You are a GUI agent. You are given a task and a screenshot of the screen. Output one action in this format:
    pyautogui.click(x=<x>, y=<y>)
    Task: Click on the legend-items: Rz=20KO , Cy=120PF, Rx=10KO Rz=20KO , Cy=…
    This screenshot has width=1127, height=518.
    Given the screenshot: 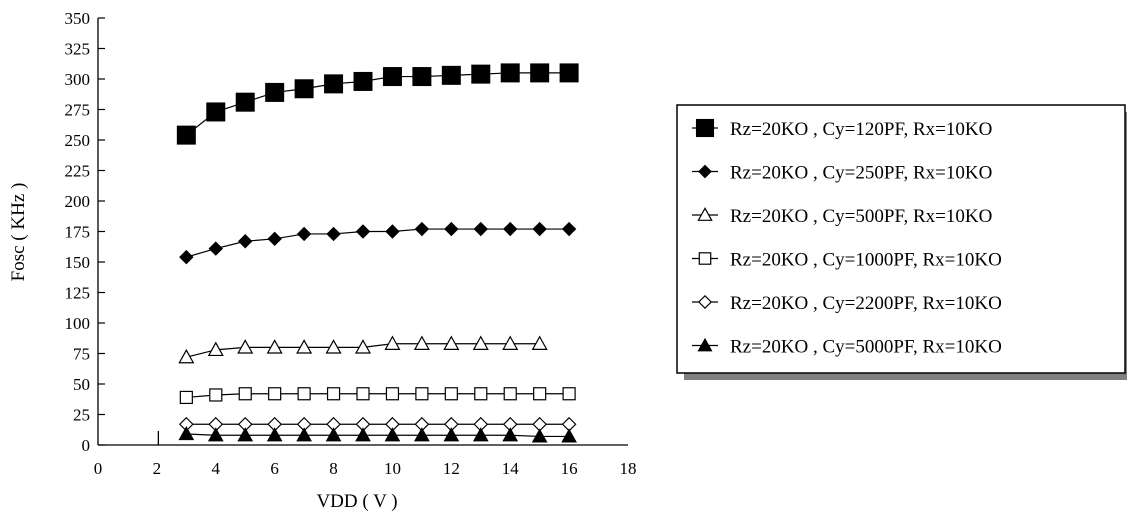 What is the action you would take?
    pyautogui.click(x=847, y=238)
    